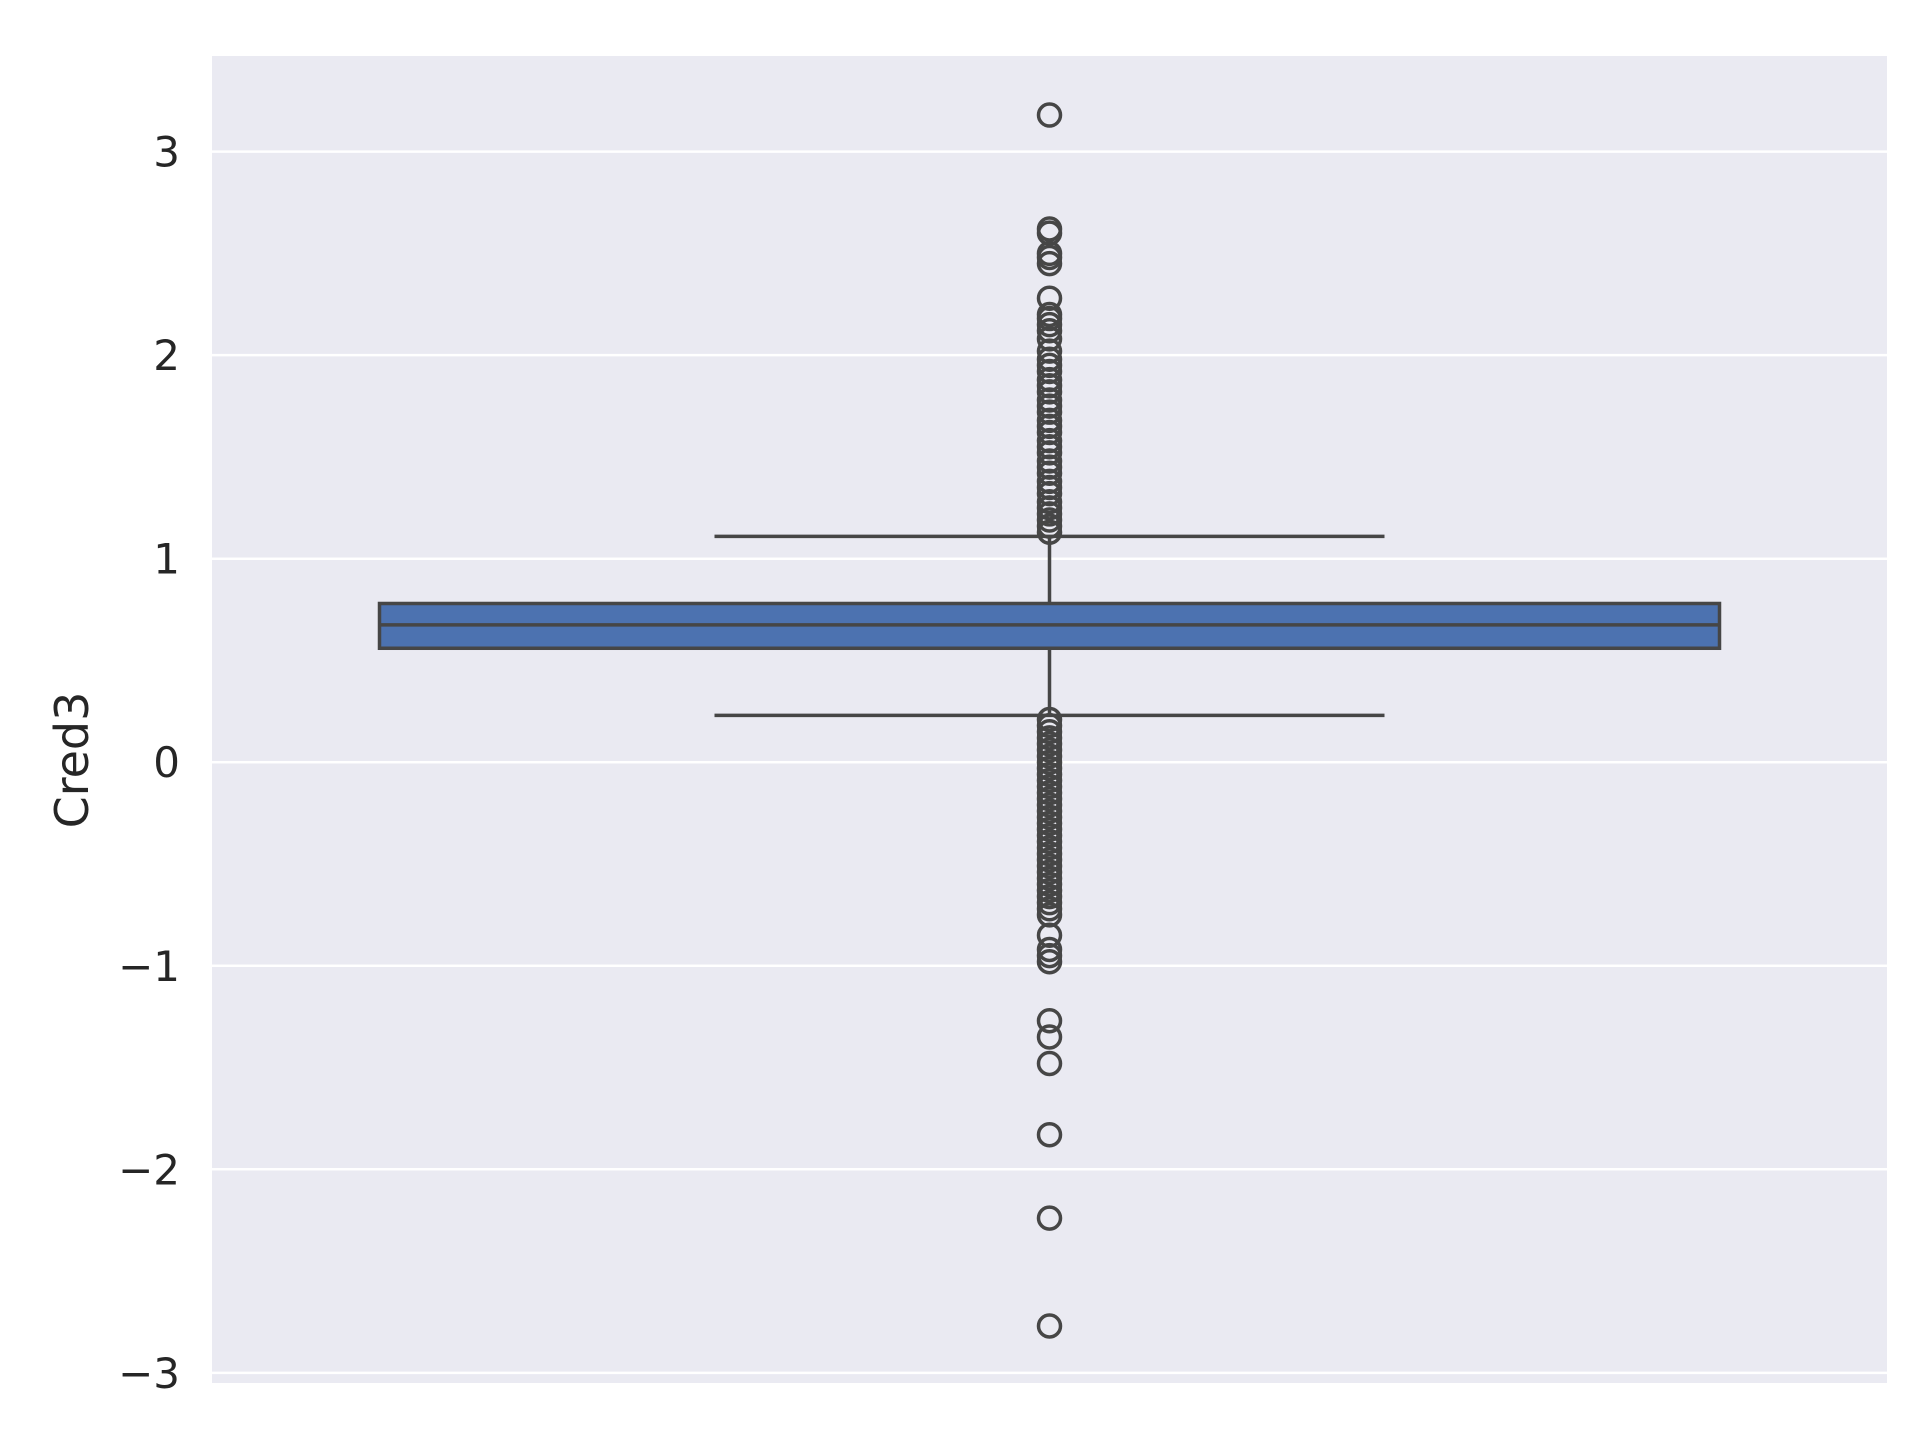  I want to click on y-tick-label: −1, so click(149, 966).